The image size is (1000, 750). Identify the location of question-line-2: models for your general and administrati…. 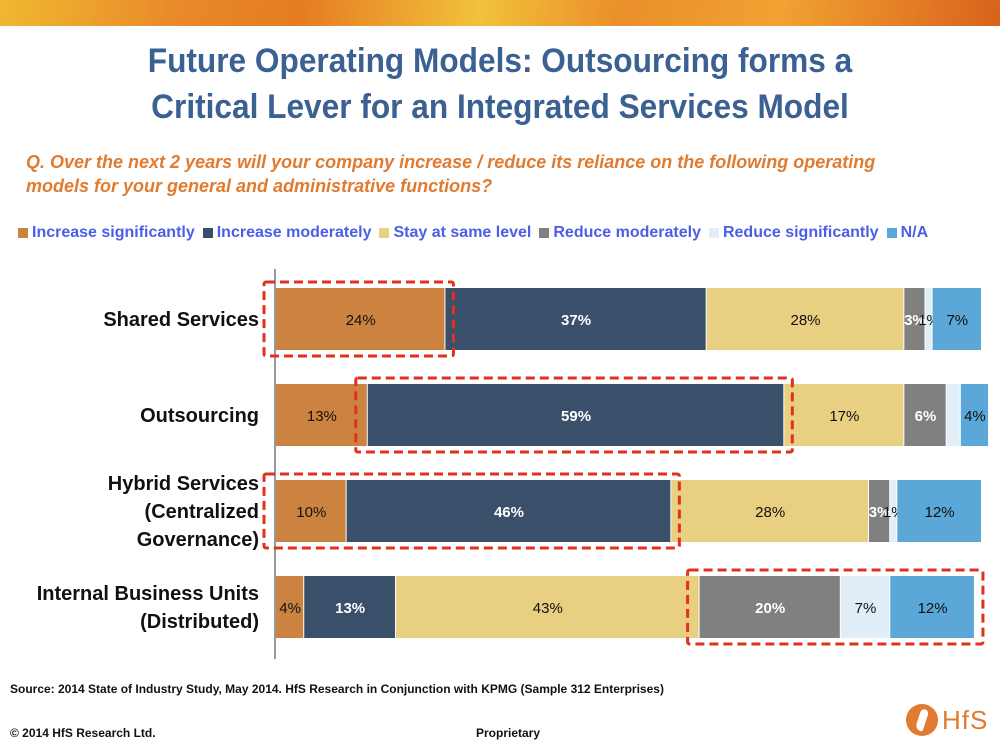
(259, 186).